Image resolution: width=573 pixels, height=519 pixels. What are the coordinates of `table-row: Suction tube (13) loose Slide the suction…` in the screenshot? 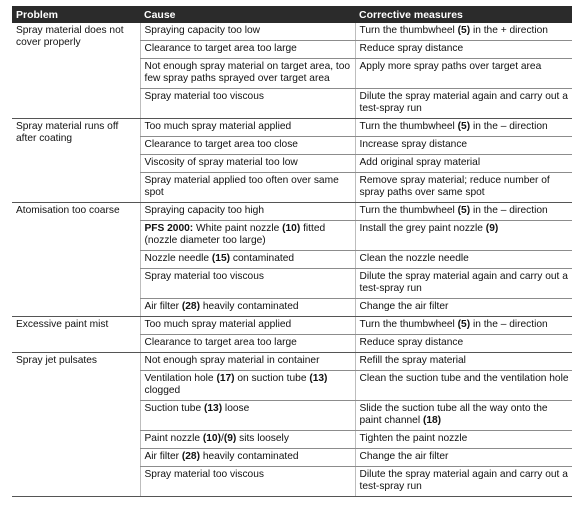 It's located at (292, 415).